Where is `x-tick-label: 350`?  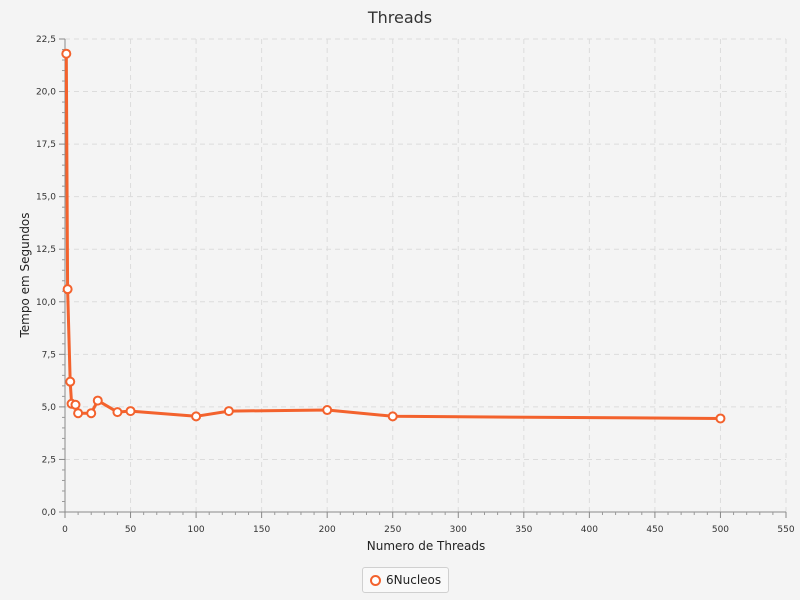 x-tick-label: 350 is located at coordinates (523, 530).